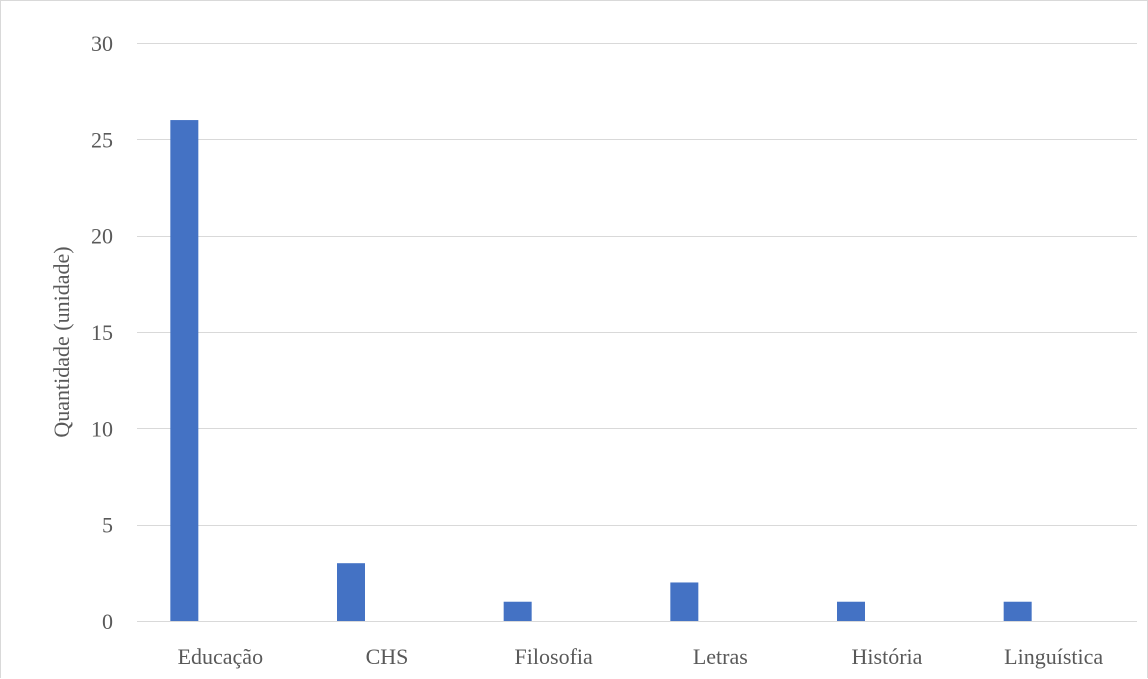 The image size is (1148, 679). I want to click on y-tick-label: 15, so click(102, 332).